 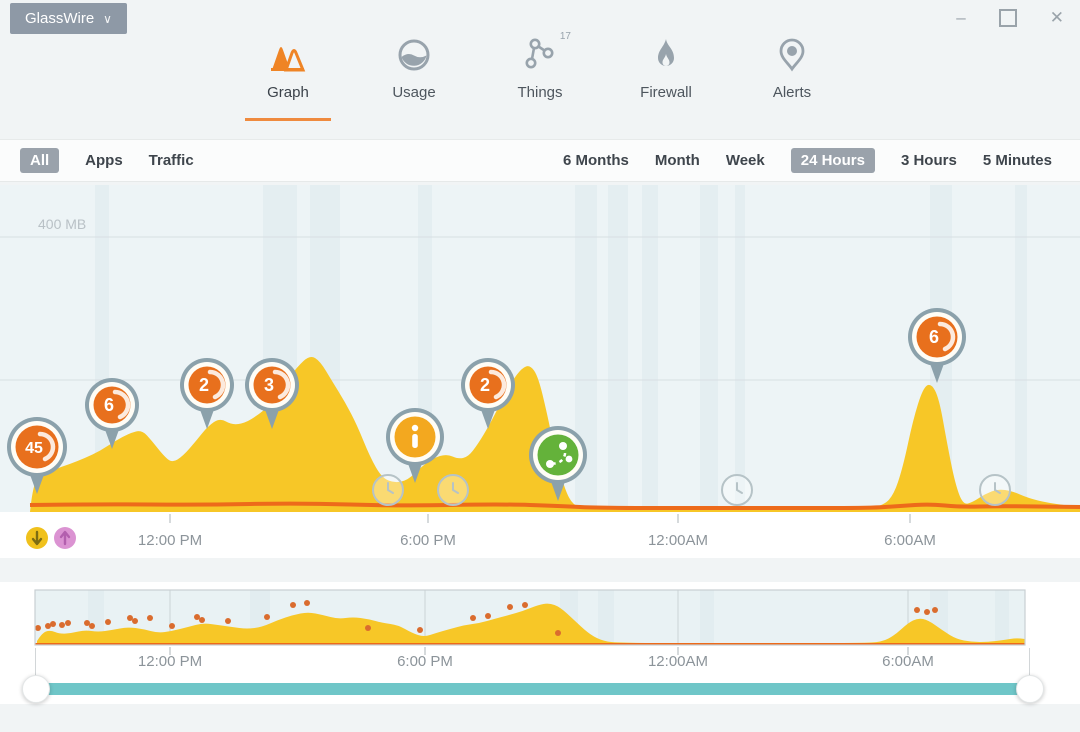 What do you see at coordinates (288, 55) in the screenshot?
I see `graph-icon` at bounding box center [288, 55].